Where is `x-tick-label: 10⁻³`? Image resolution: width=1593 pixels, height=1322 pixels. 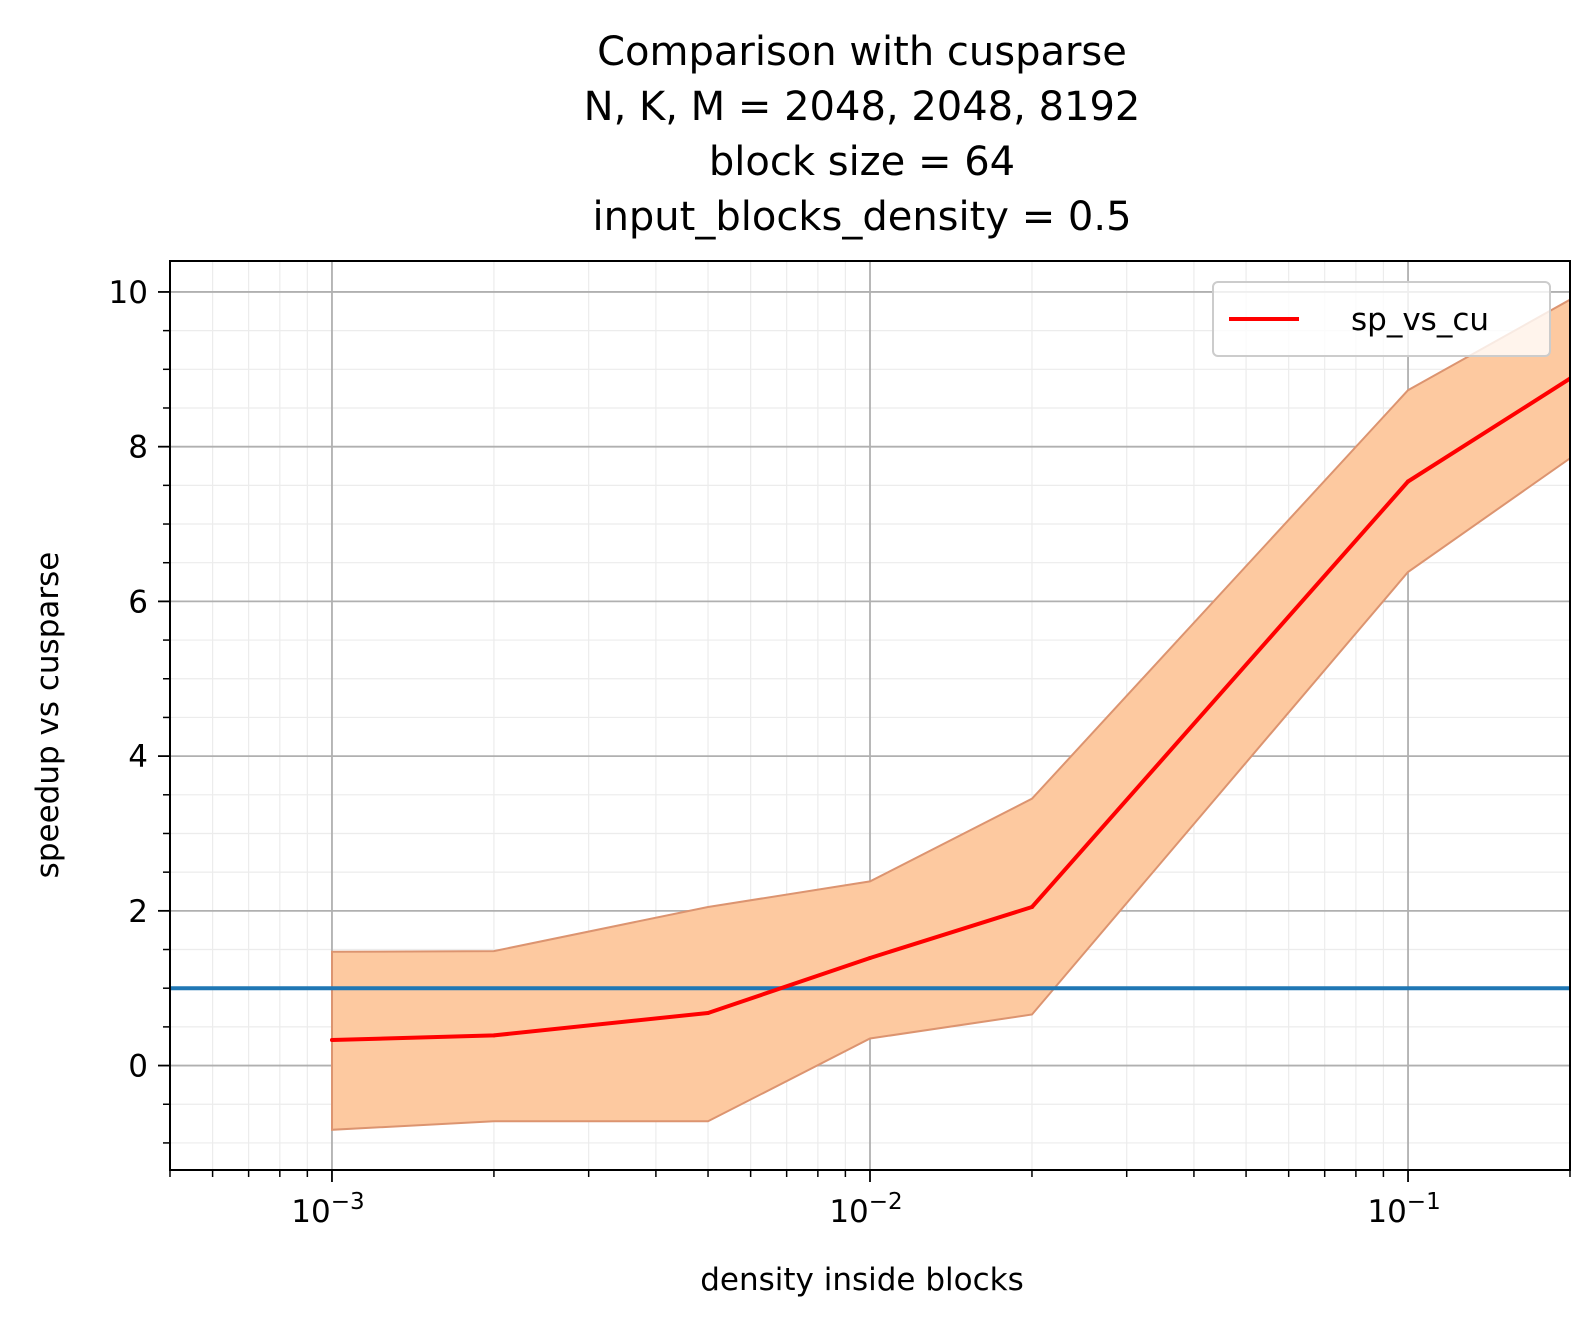 x-tick-label: 10⁻³ is located at coordinates (327, 1209).